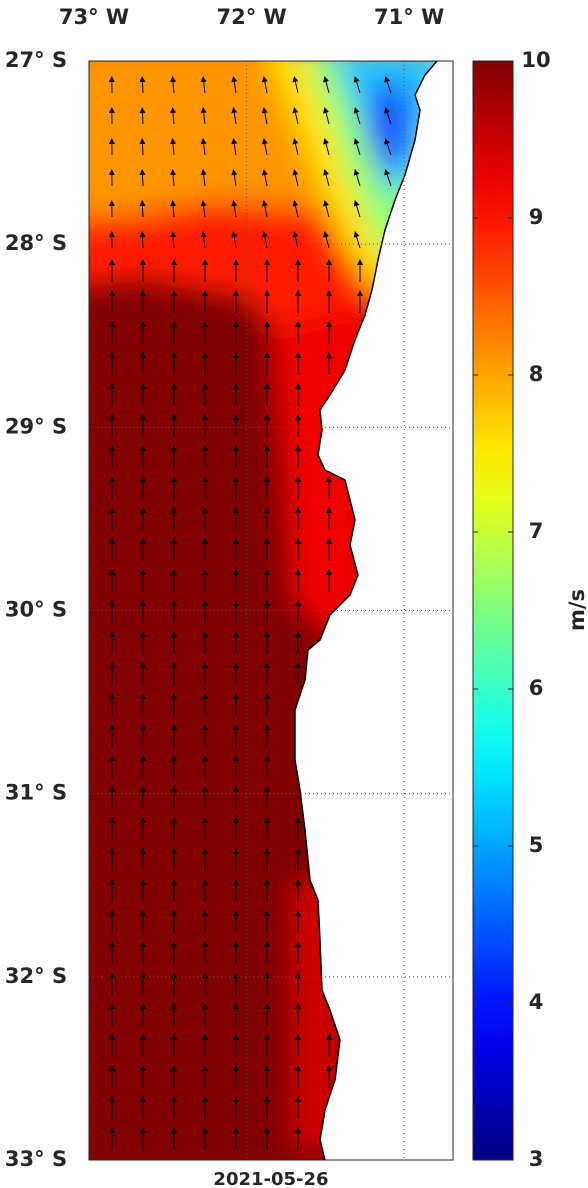 The image size is (588, 1188). What do you see at coordinates (36, 243) in the screenshot?
I see `lat-tick-label: 28° S` at bounding box center [36, 243].